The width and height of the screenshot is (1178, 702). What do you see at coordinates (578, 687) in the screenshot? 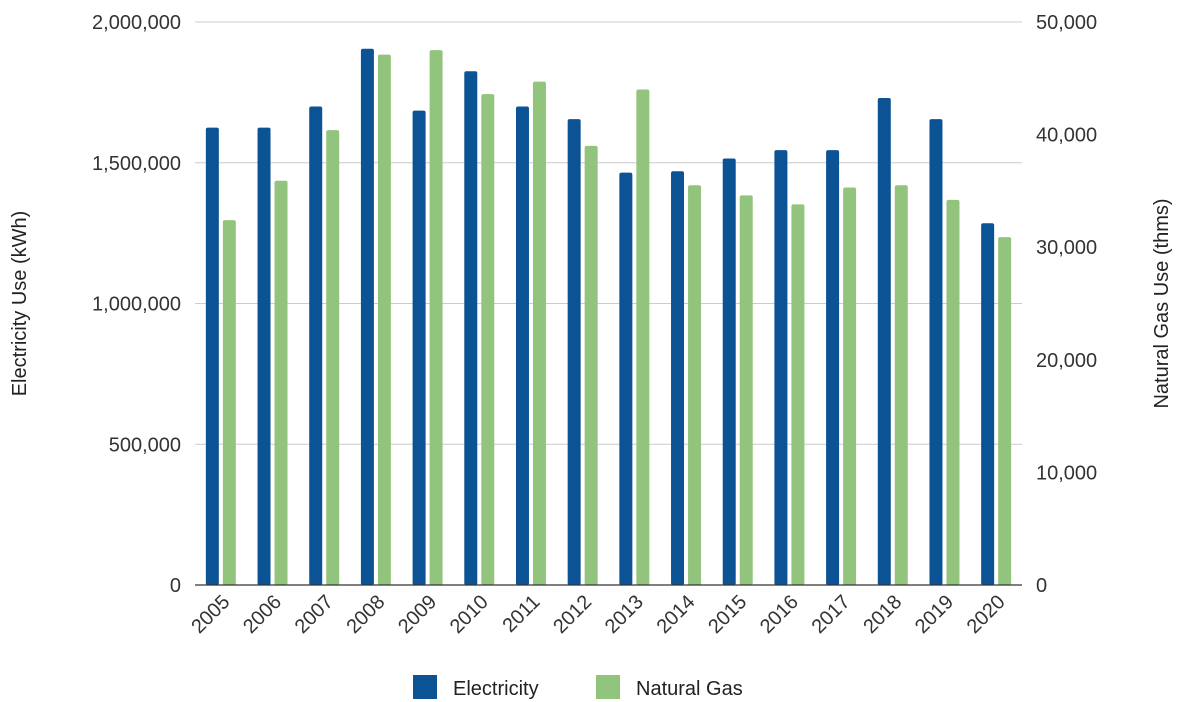
I see `legend: Electricity Natural Gas` at bounding box center [578, 687].